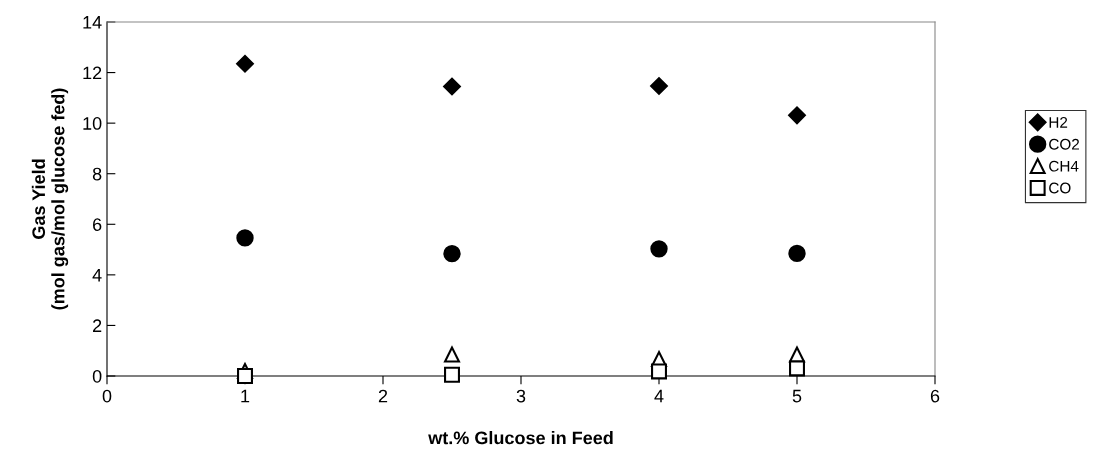 Image resolution: width=1094 pixels, height=470 pixels. Describe the element at coordinates (935, 396) in the screenshot. I see `x-tick-label: 6` at that location.